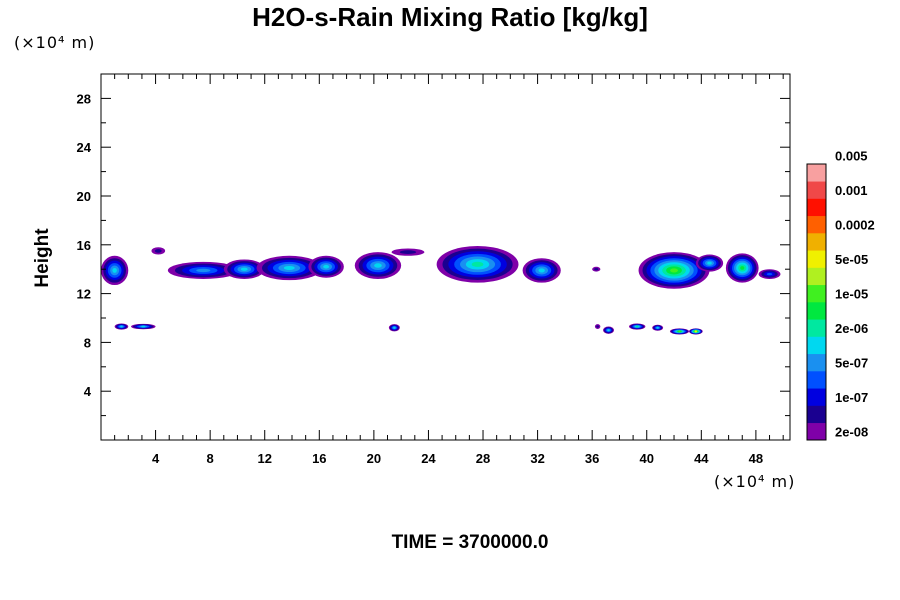  What do you see at coordinates (855, 224) in the screenshot?
I see `colorbar-label: 0.0002` at bounding box center [855, 224].